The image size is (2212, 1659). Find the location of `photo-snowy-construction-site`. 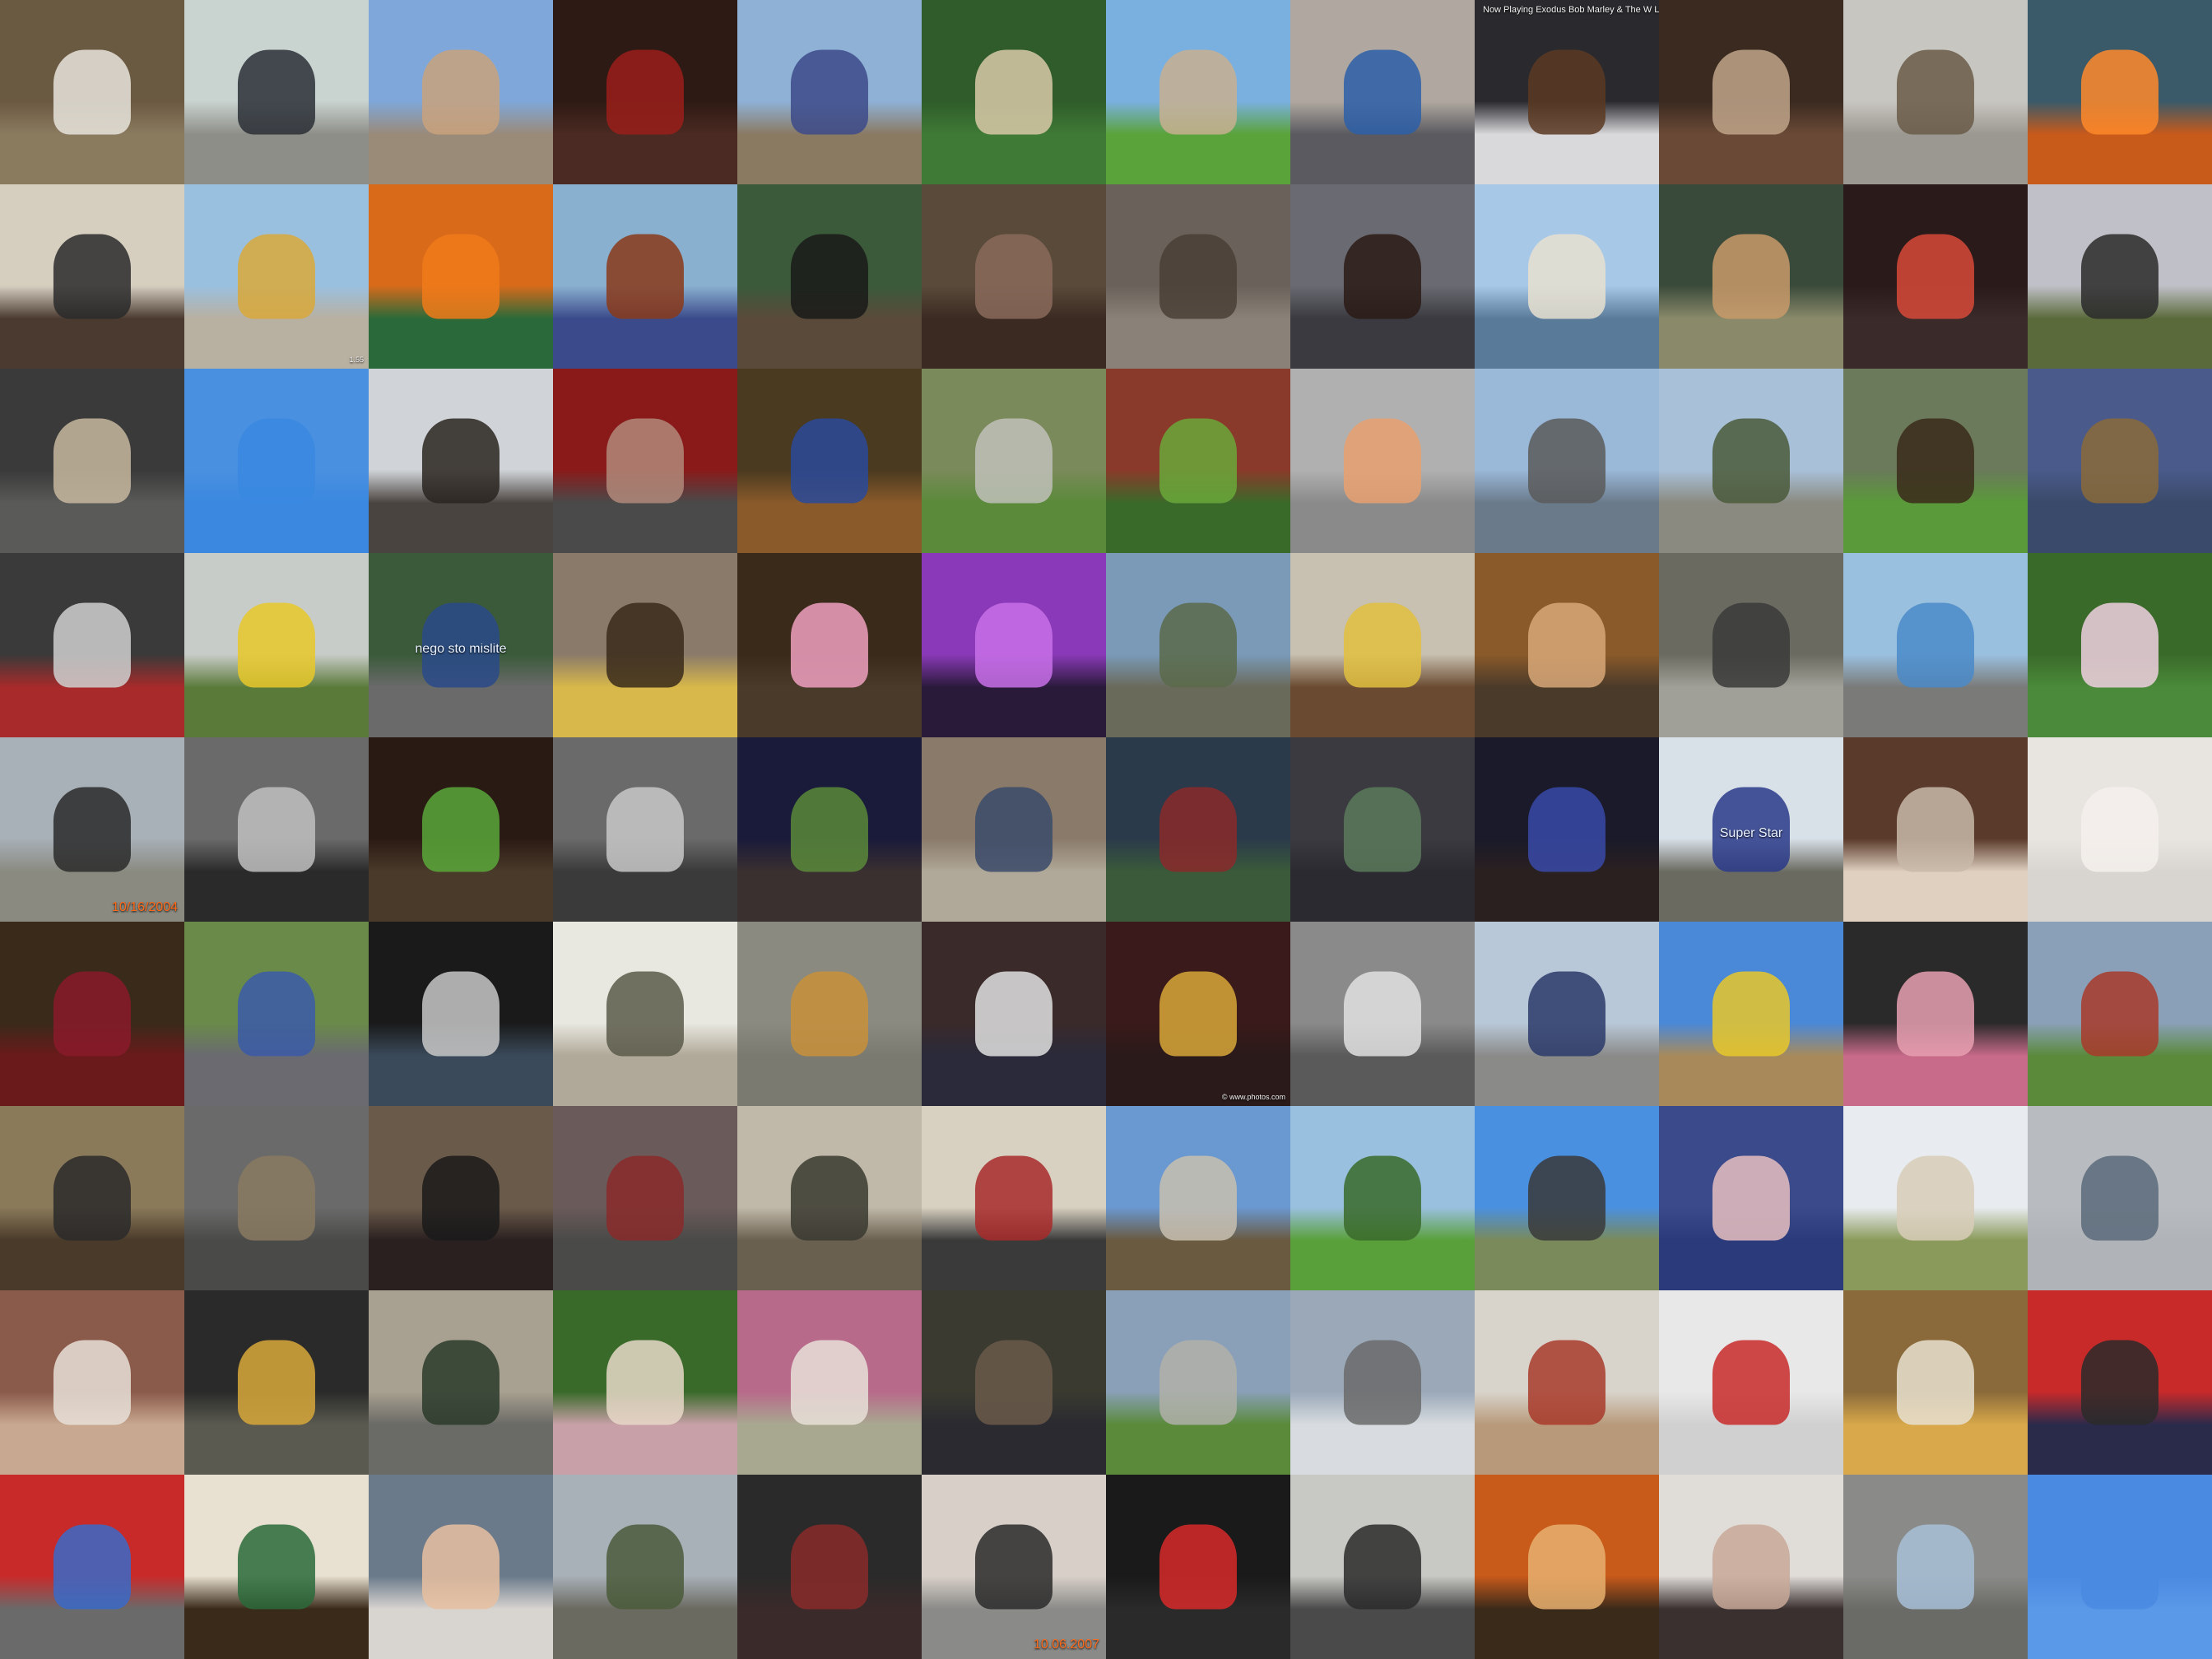

photo-snowy-construction-site is located at coordinates (1382, 1382).